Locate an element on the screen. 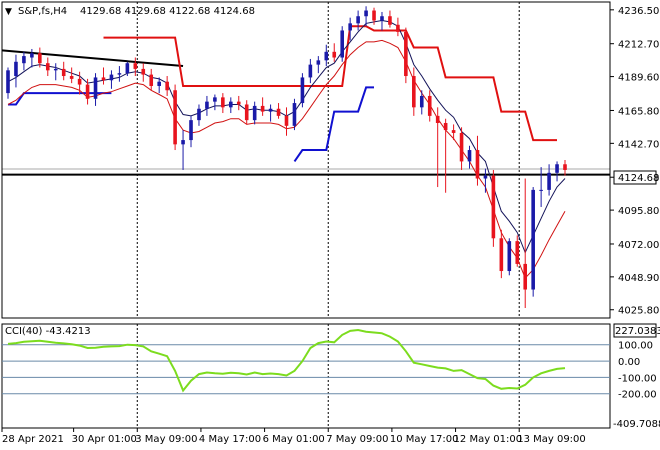  x-tick-label: 30 Apr 01:00 is located at coordinates (104, 439).